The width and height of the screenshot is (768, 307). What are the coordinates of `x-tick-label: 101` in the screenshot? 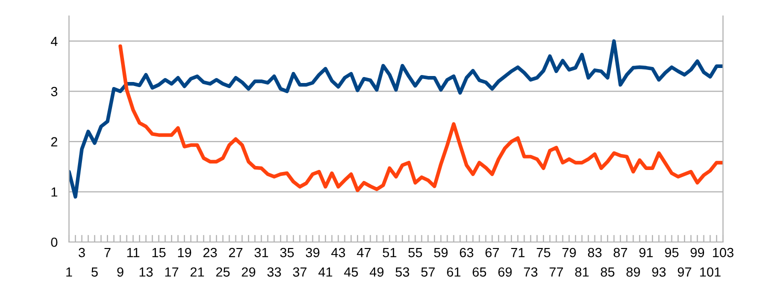 It's located at (710, 272).